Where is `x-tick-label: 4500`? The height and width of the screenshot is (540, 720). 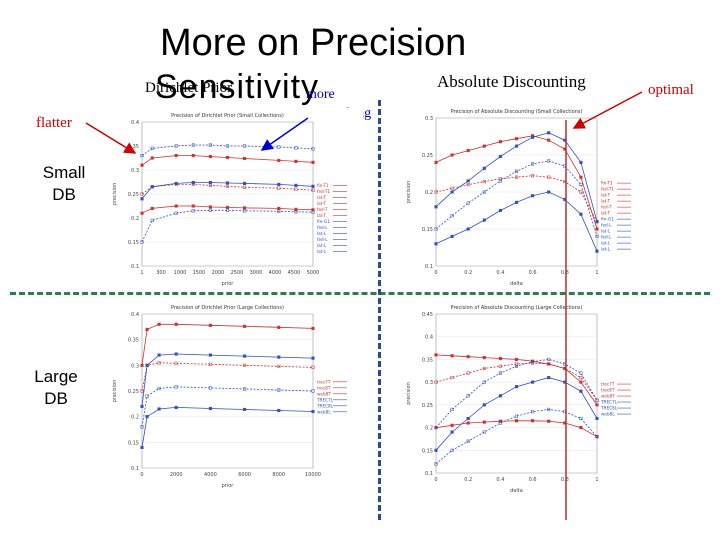
x-tick-label: 4500 is located at coordinates (294, 273).